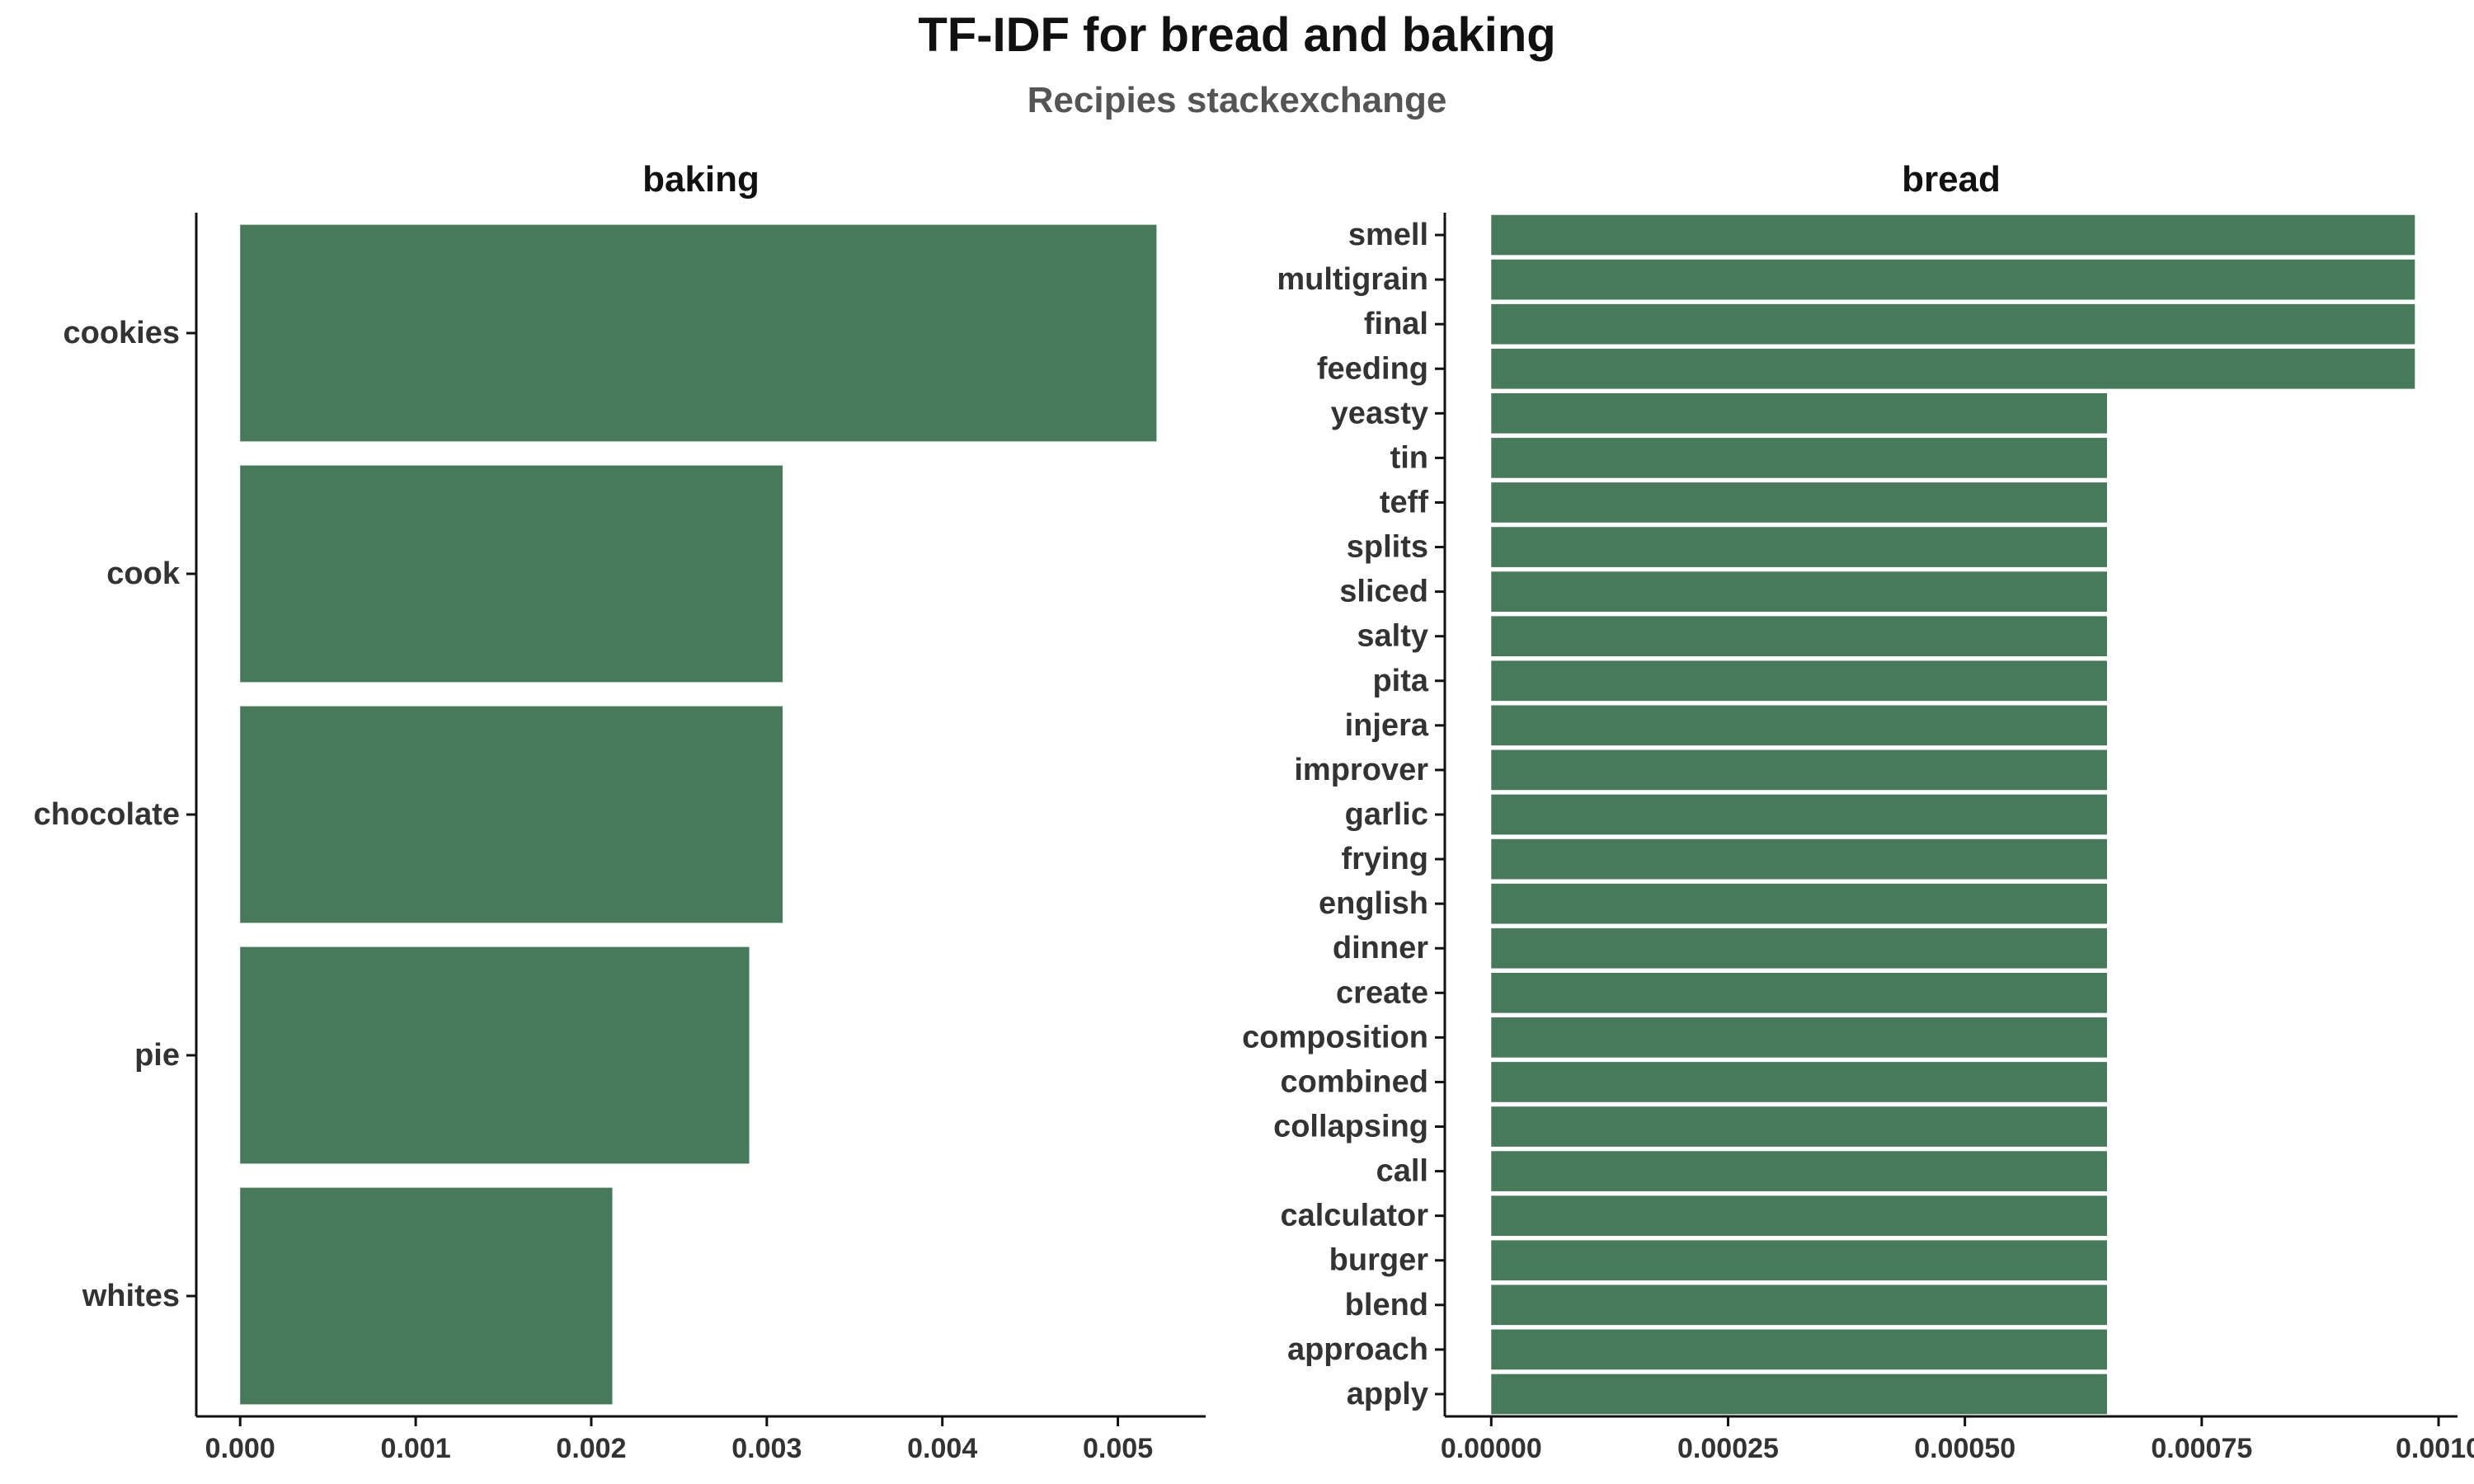 The height and width of the screenshot is (1484, 2474). What do you see at coordinates (1379, 413) in the screenshot?
I see `category-label-bread-yeasty: yeasty` at bounding box center [1379, 413].